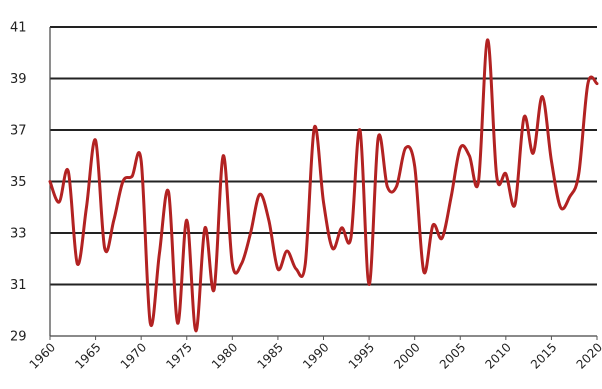 The width and height of the screenshot is (602, 389). I want to click on x-tick-label: 1975, so click(178, 355).